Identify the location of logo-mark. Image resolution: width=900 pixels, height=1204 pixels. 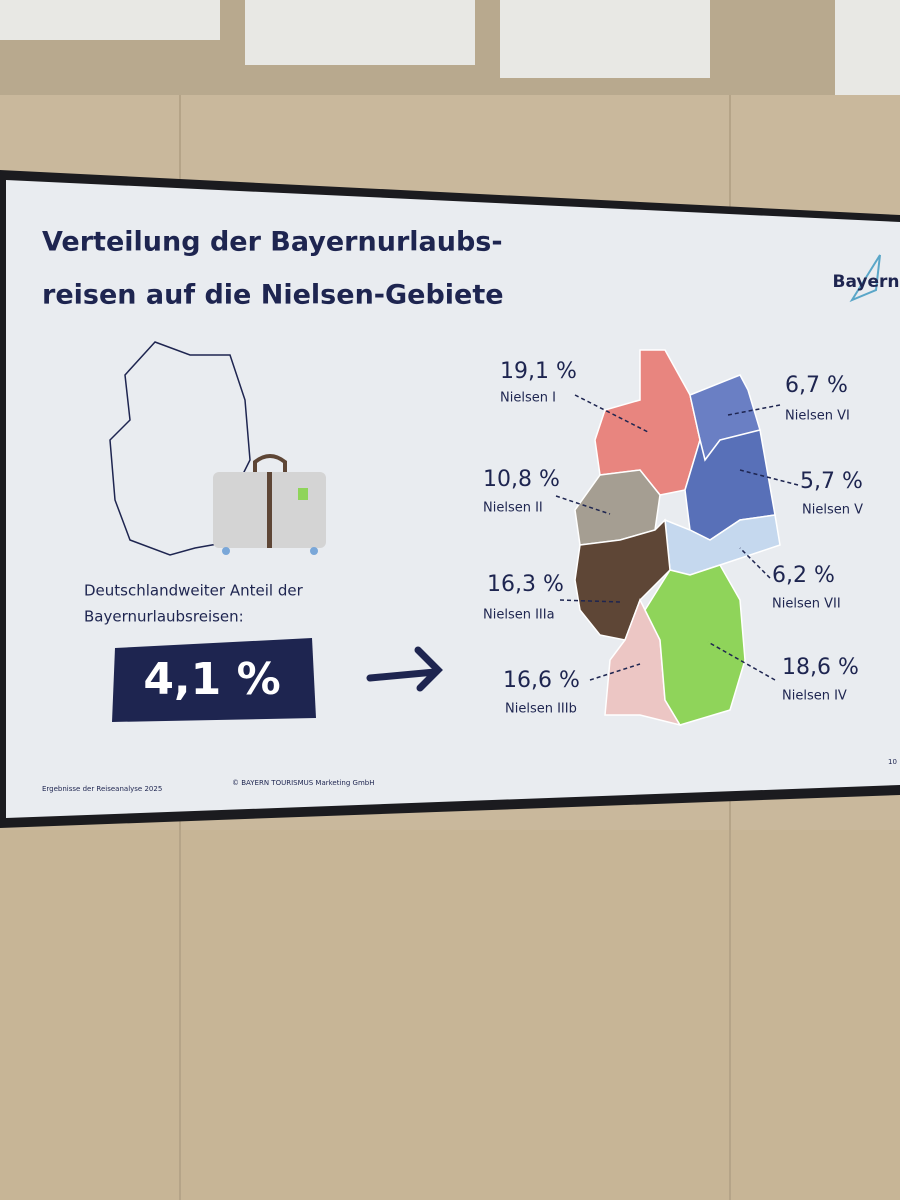
(865, 278).